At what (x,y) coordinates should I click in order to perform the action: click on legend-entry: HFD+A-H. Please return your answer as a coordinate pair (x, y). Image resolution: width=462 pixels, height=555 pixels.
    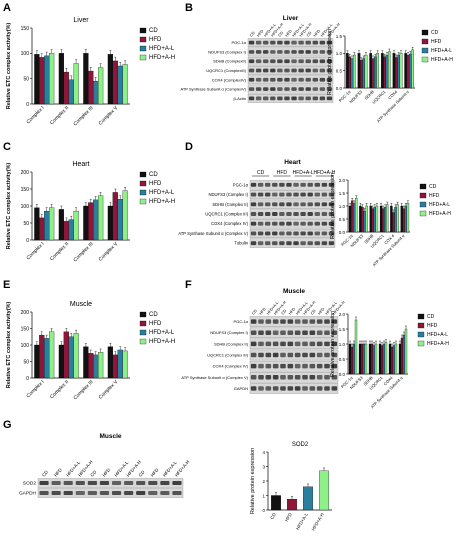
    Looking at the image, I should click on (438, 344).